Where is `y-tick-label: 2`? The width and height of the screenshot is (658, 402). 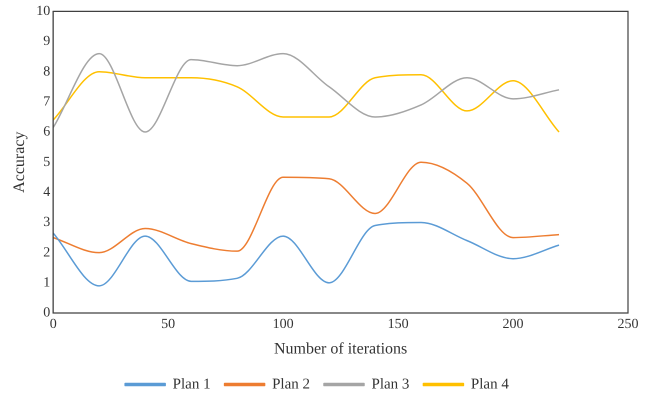
y-tick-label: 2 is located at coordinates (46, 252).